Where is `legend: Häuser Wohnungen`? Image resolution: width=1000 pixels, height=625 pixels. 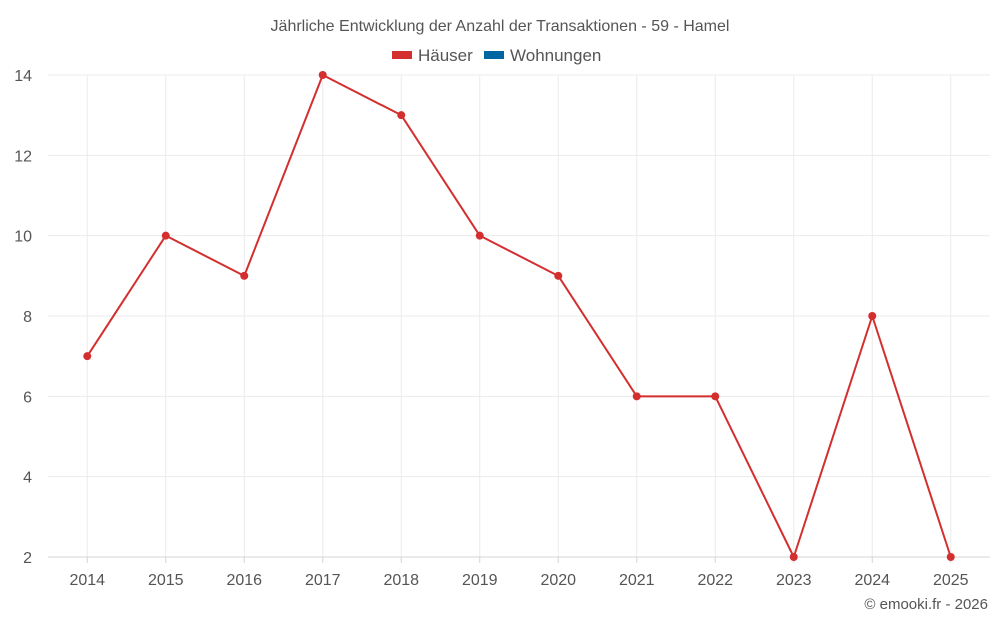
legend: Häuser Wohnungen is located at coordinates (496, 55).